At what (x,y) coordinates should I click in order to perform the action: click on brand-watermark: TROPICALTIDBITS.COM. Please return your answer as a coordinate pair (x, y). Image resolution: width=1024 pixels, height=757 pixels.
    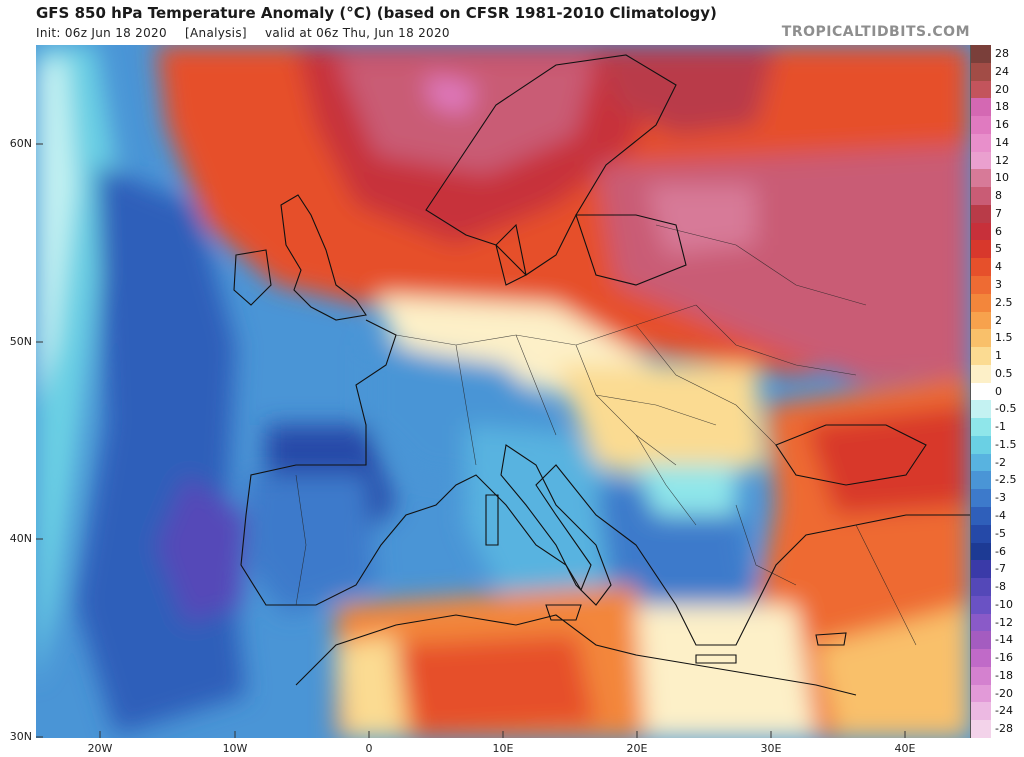
    Looking at the image, I should click on (875, 32).